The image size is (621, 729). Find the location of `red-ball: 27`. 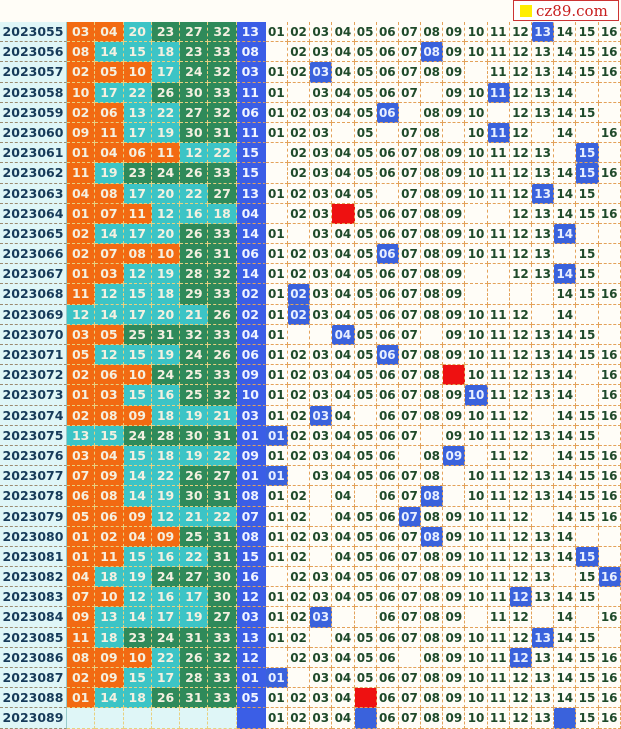

red-ball: 27 is located at coordinates (194, 32).